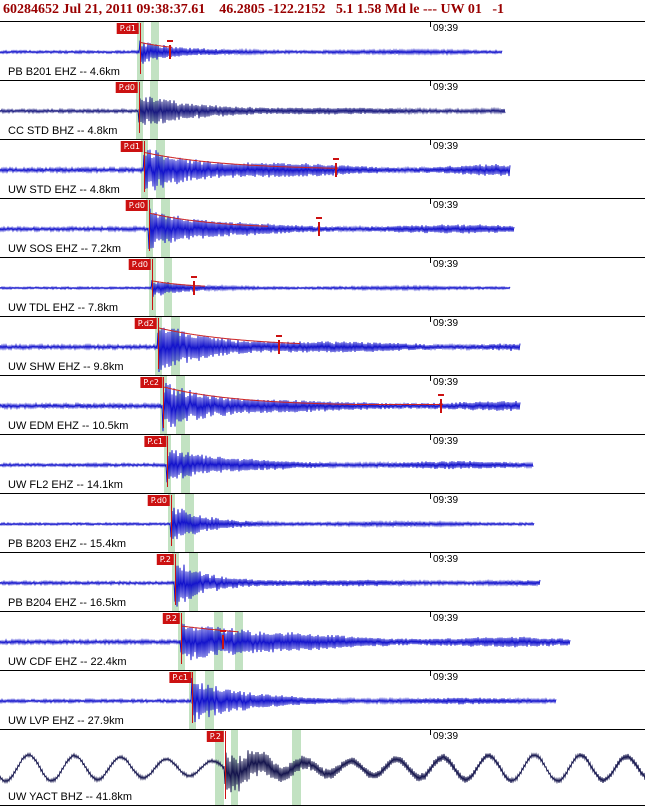  What do you see at coordinates (145, 323) in the screenshot?
I see `p-pick-flag: P.d2` at bounding box center [145, 323].